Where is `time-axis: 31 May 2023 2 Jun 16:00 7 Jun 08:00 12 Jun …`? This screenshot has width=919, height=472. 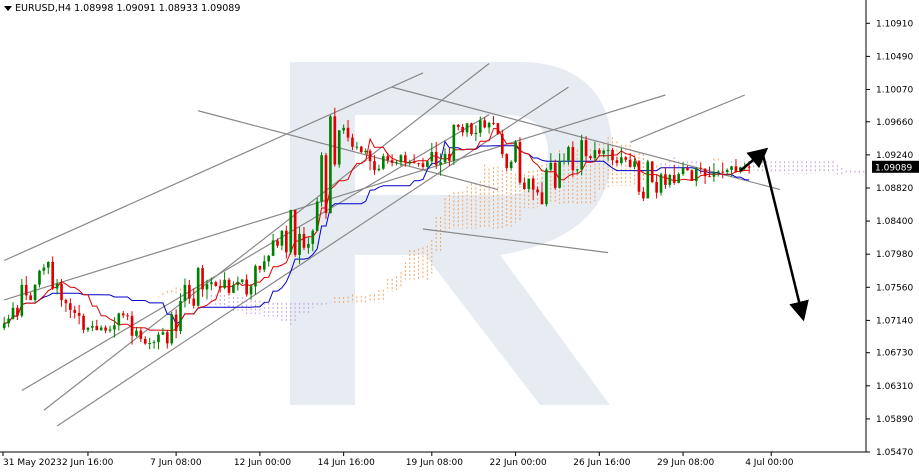
time-axis: 31 May 2023 2 Jun 16:00 7 Jun 08:00 12 Jun … is located at coordinates (433, 459).